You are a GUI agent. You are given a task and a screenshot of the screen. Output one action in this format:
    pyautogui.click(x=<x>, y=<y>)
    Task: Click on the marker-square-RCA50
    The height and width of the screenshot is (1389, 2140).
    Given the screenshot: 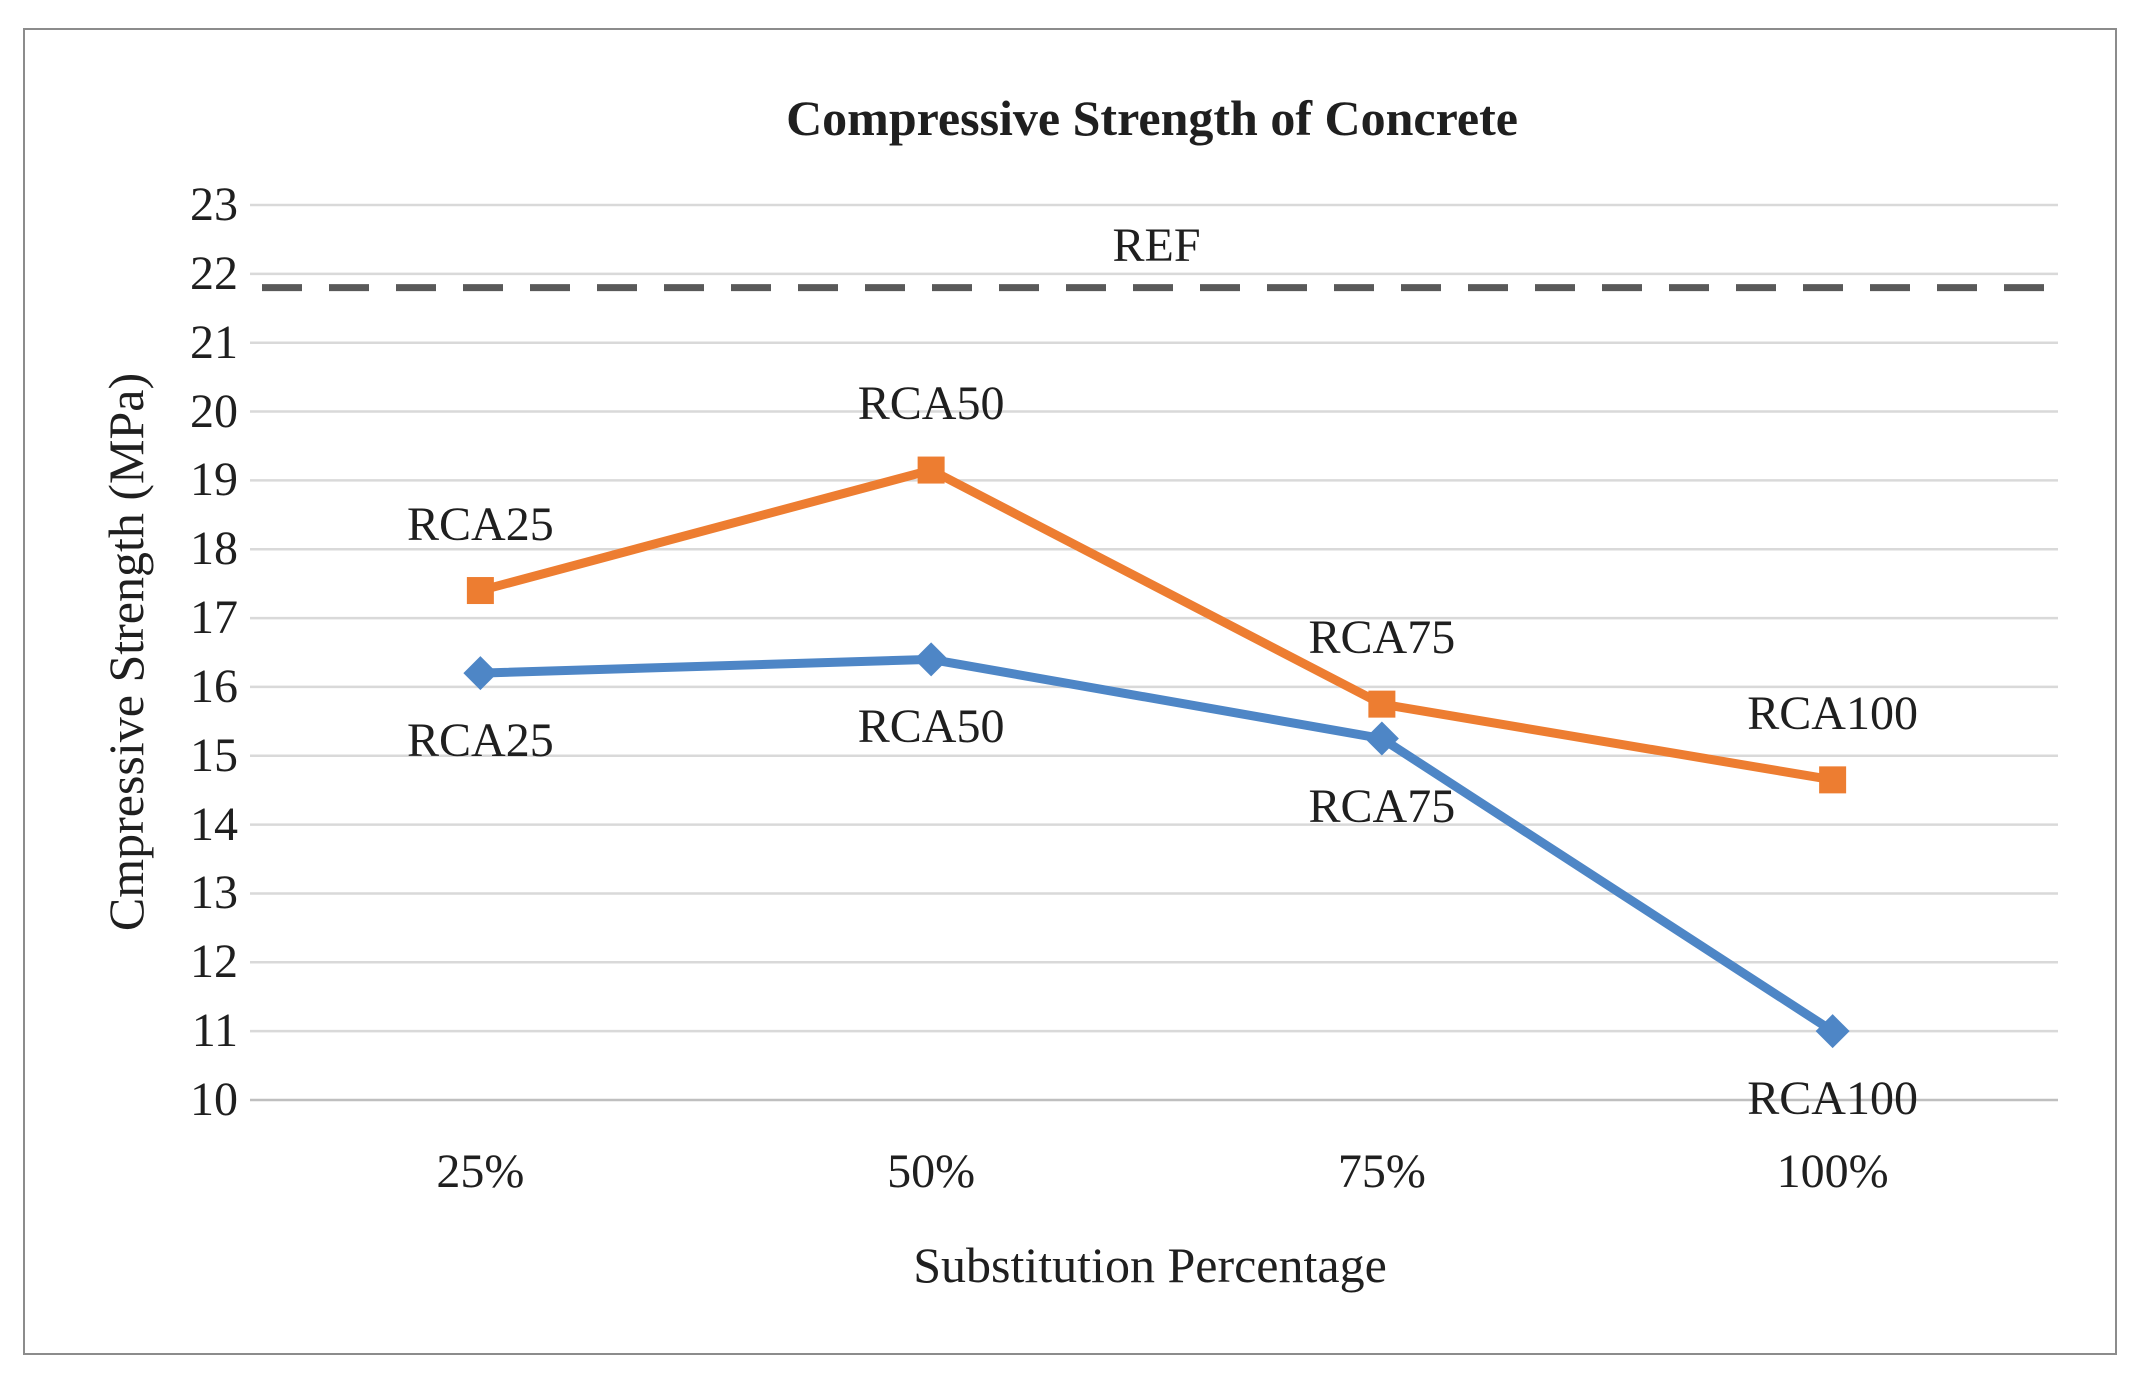 What is the action you would take?
    pyautogui.click(x=931, y=470)
    